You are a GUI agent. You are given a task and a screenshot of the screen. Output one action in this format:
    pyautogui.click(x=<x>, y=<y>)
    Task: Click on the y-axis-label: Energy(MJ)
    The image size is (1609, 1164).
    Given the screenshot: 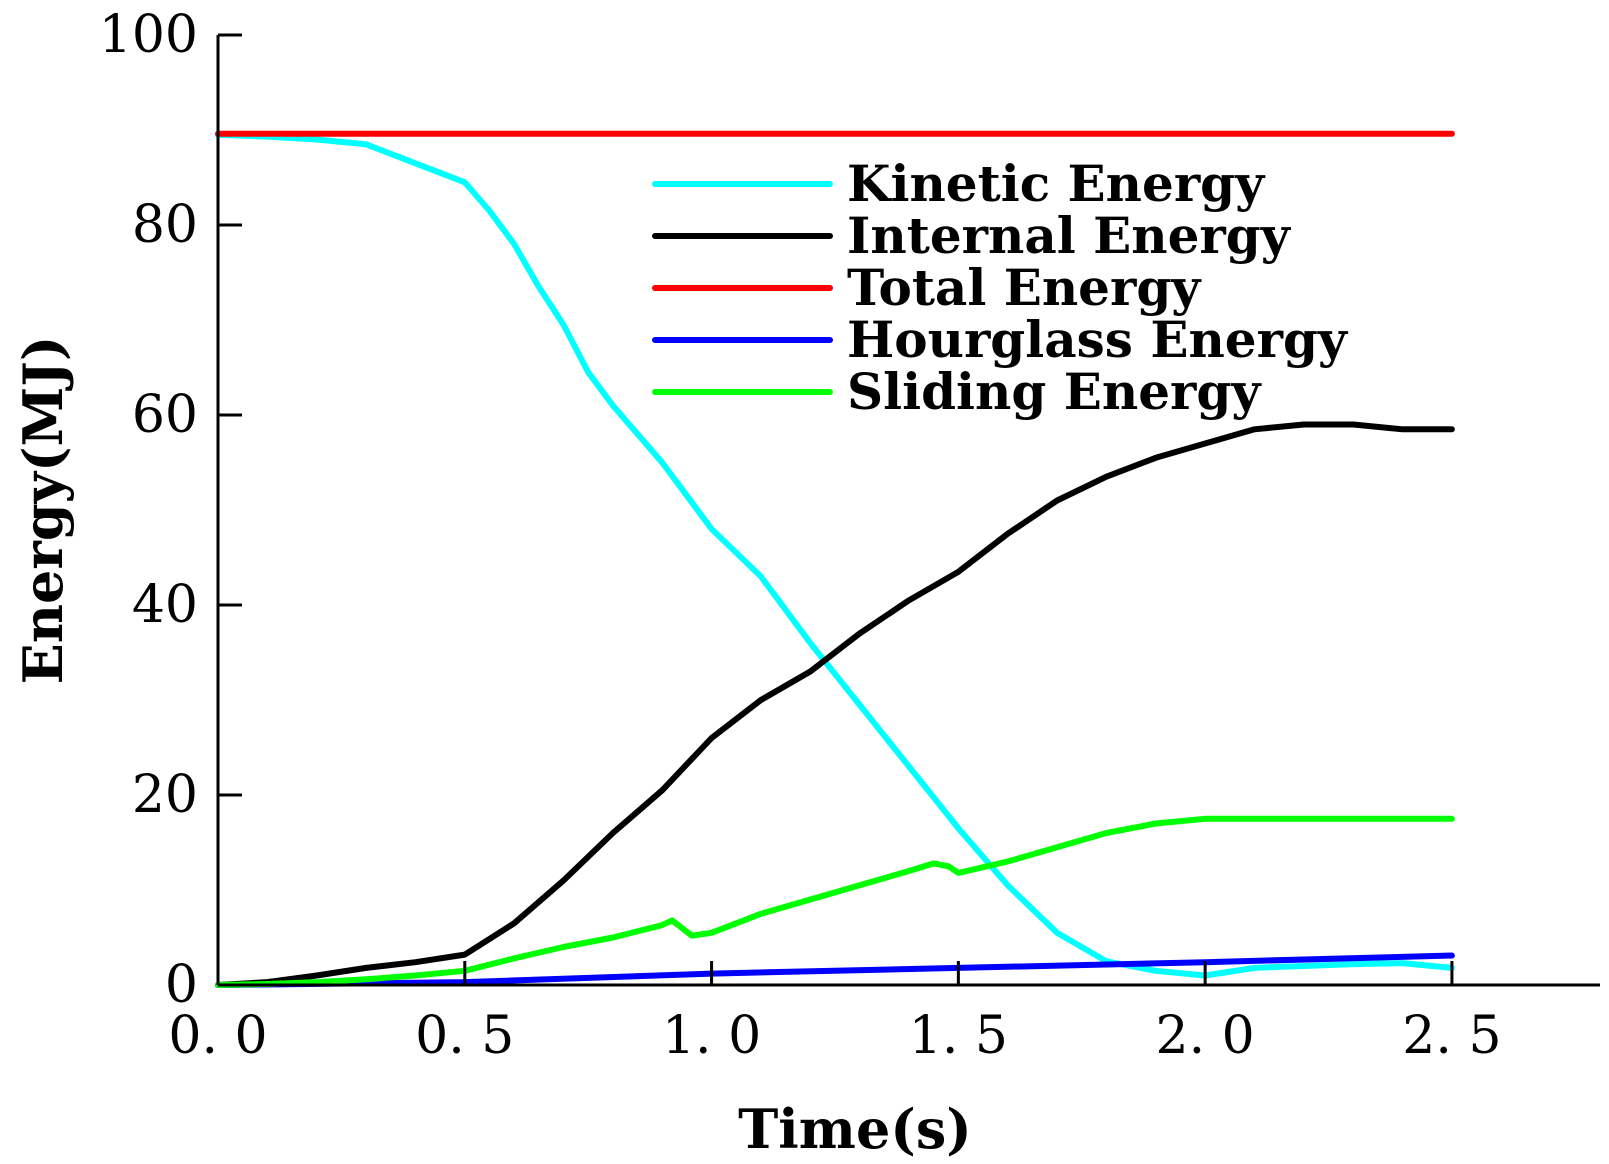 What is the action you would take?
    pyautogui.click(x=43, y=510)
    